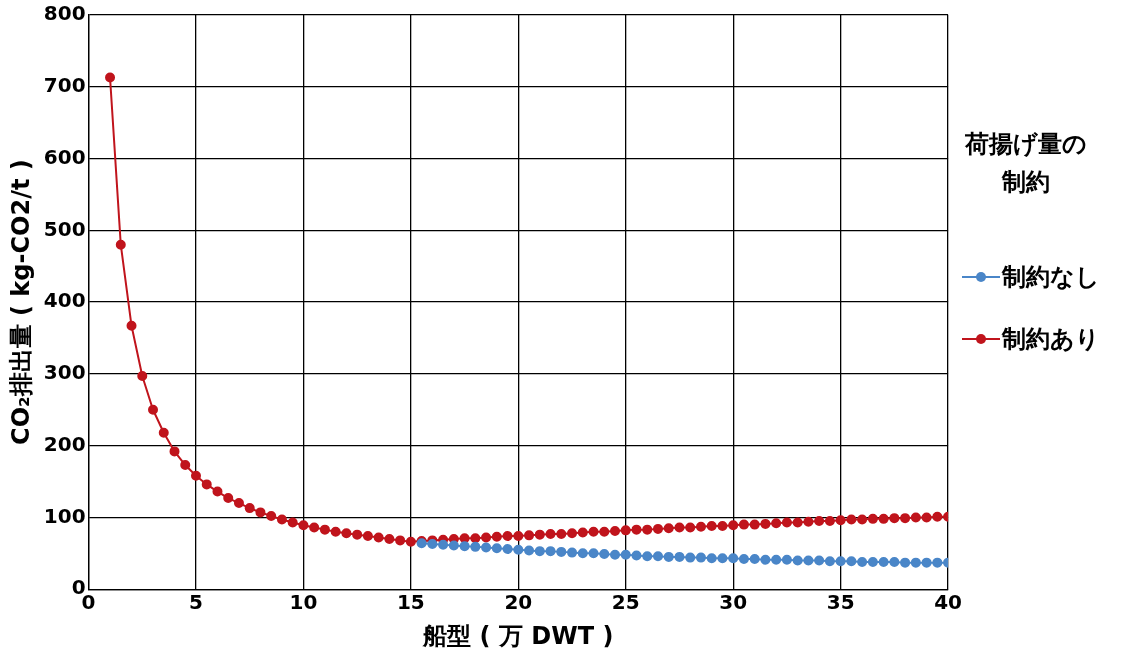 The image size is (1134, 656). I want to click on legend-title: 荷揚げ量の制約, so click(1026, 163).